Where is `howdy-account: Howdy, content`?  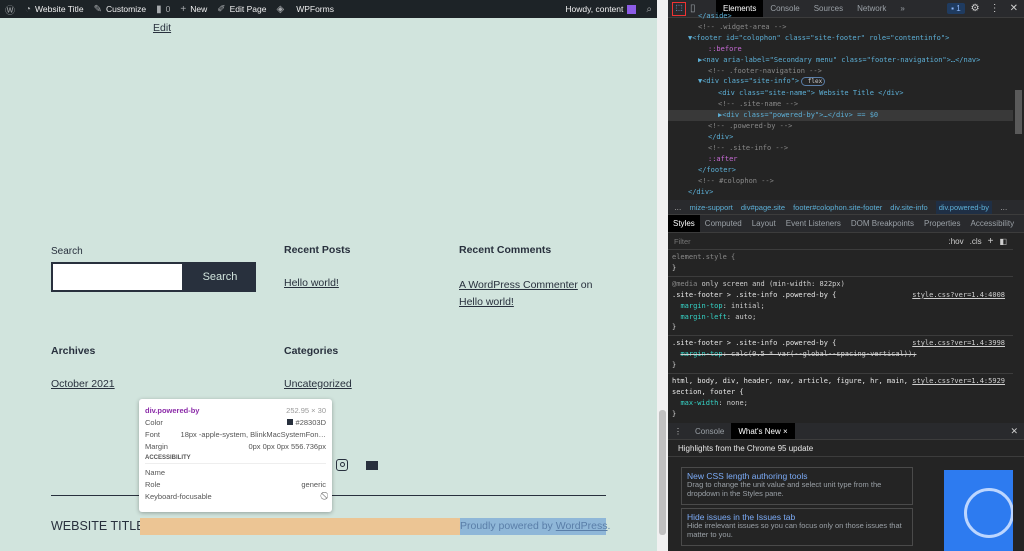
howdy-account: Howdy, content is located at coordinates (600, 9).